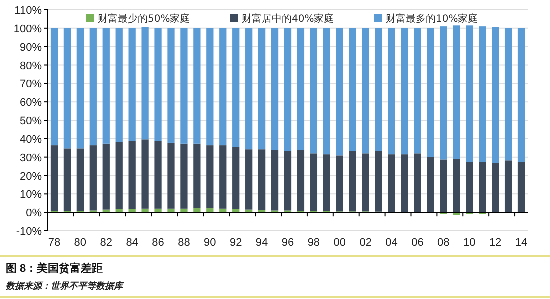 This screenshot has height=299, width=550. I want to click on text: 图 8：美国贫富差距, so click(55, 268).